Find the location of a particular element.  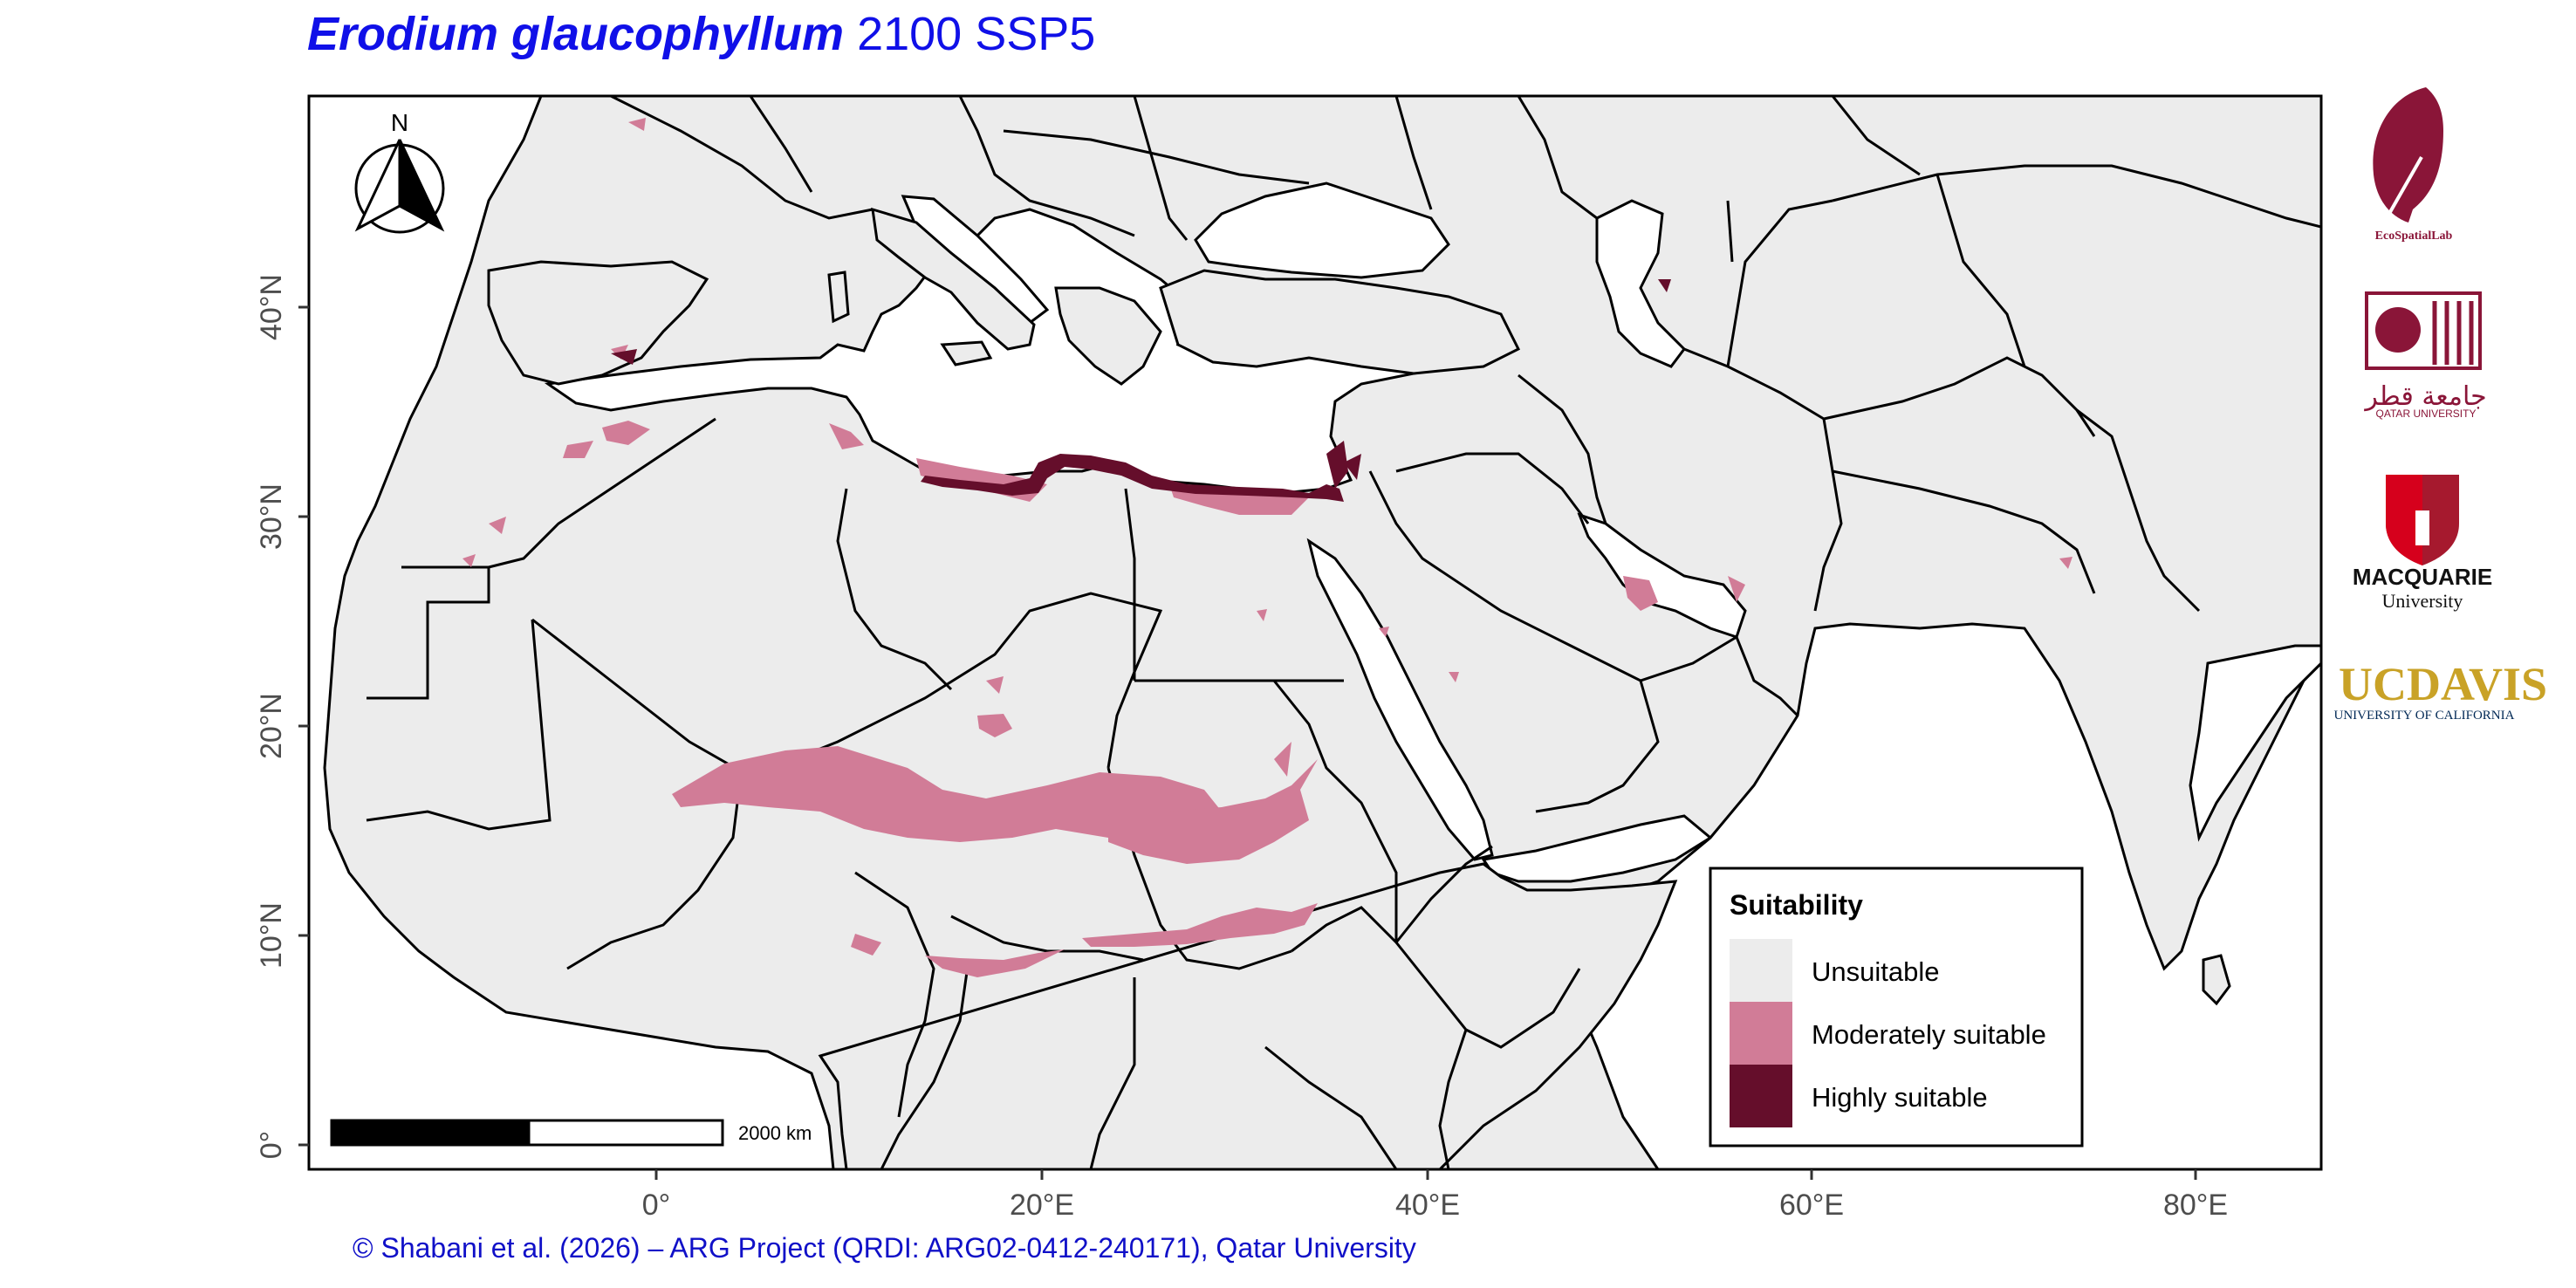

turkey is located at coordinates (1340, 322).